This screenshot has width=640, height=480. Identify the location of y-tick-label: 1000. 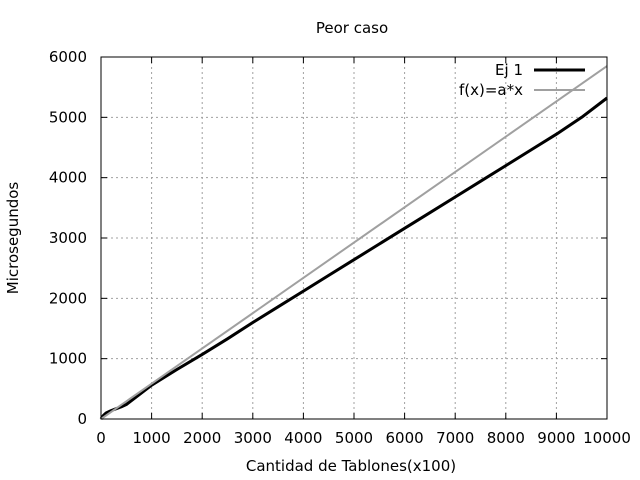
(68, 359).